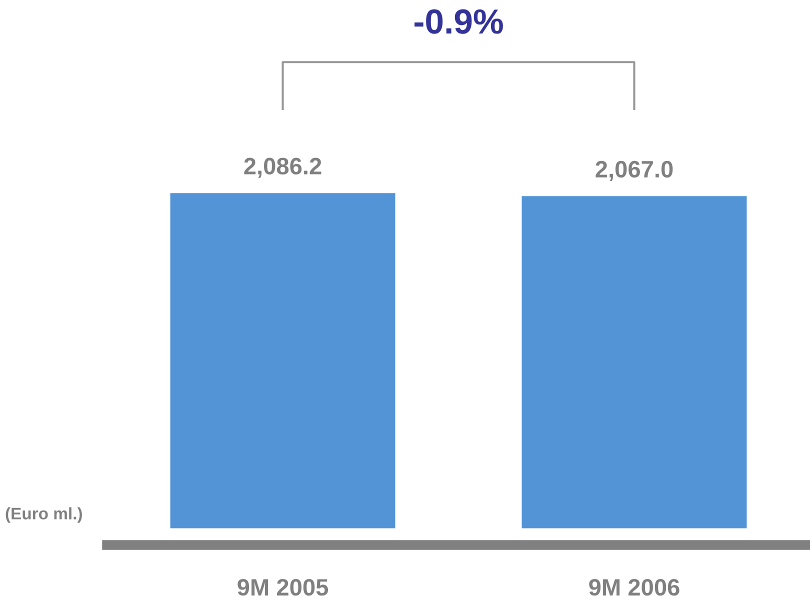 Image resolution: width=810 pixels, height=610 pixels. I want to click on data-label: 2,067.0, so click(634, 171).